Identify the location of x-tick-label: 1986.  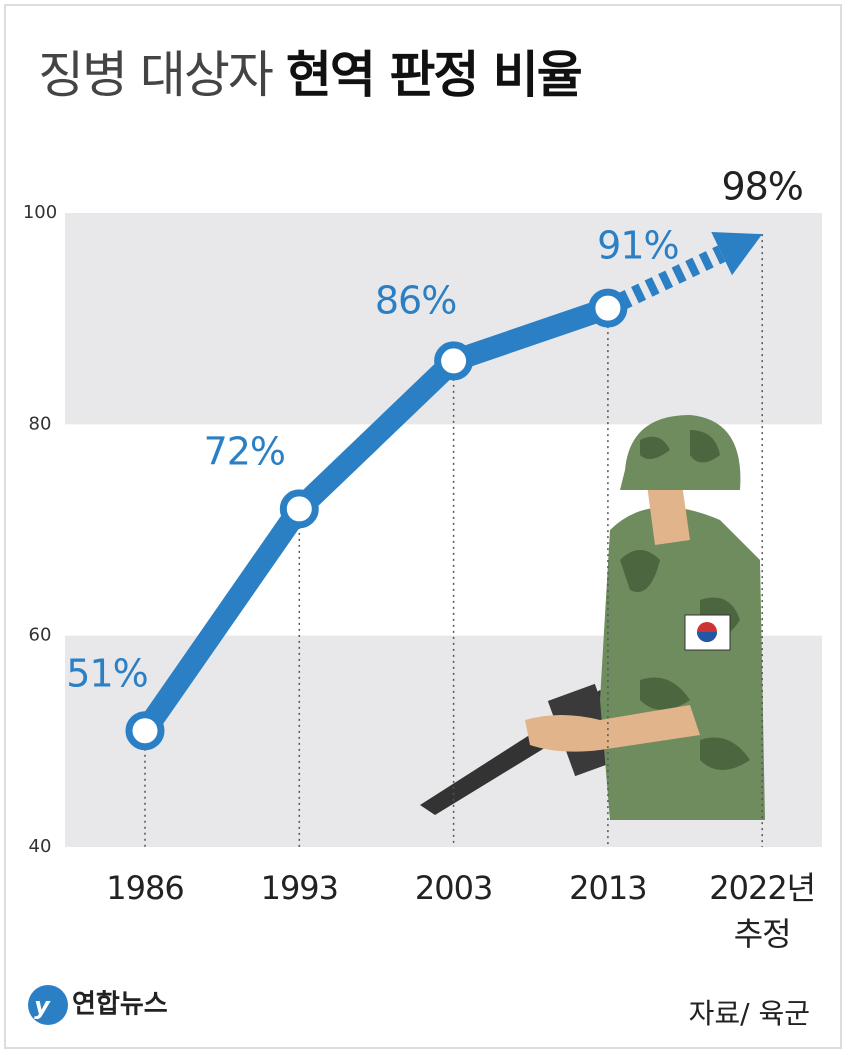
(145, 888).